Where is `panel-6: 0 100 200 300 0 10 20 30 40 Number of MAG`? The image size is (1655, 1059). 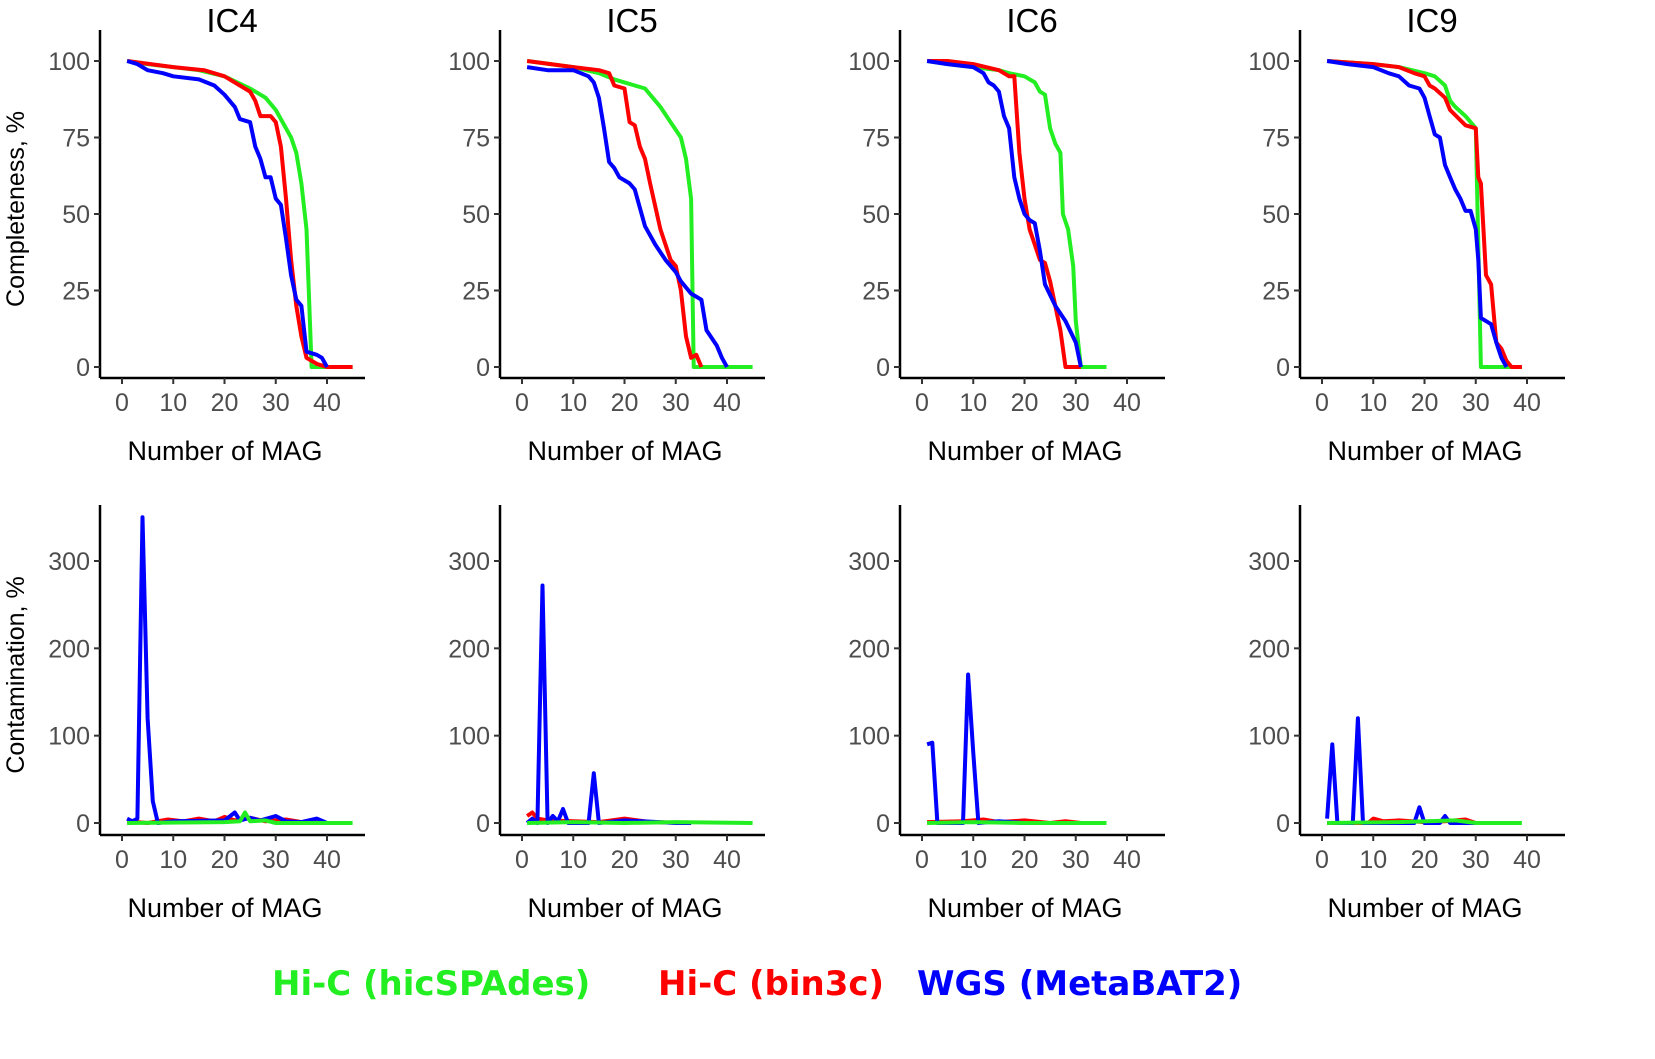
panel-6: 0 100 200 300 0 10 20 30 40 Number of MAG is located at coordinates (1006, 714).